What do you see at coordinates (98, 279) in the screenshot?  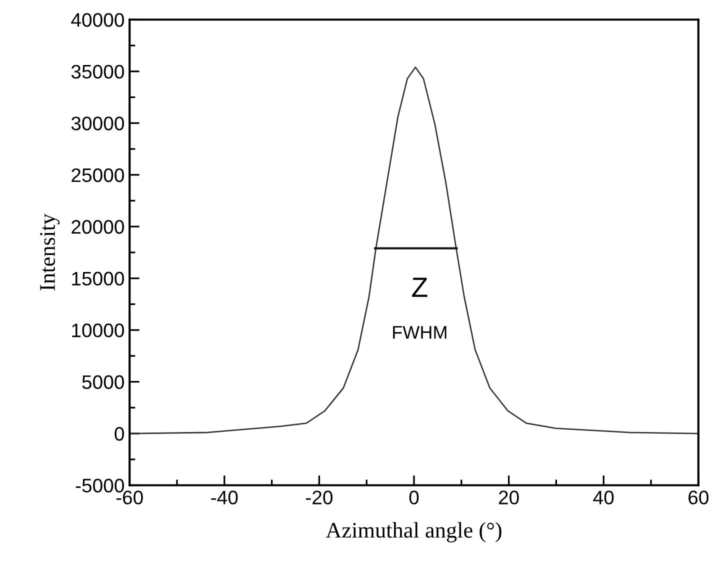 I see `y-tick-label: 15000` at bounding box center [98, 279].